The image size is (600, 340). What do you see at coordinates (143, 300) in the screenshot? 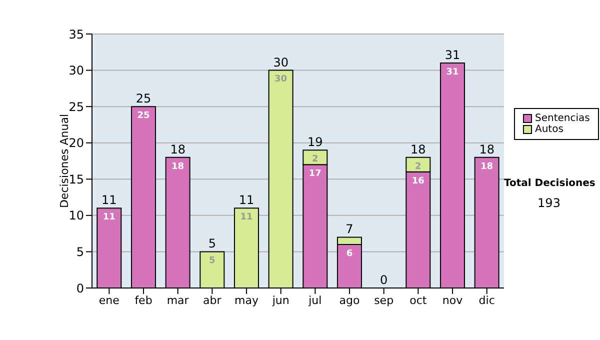
I see `x-tick-label: feb` at bounding box center [143, 300].